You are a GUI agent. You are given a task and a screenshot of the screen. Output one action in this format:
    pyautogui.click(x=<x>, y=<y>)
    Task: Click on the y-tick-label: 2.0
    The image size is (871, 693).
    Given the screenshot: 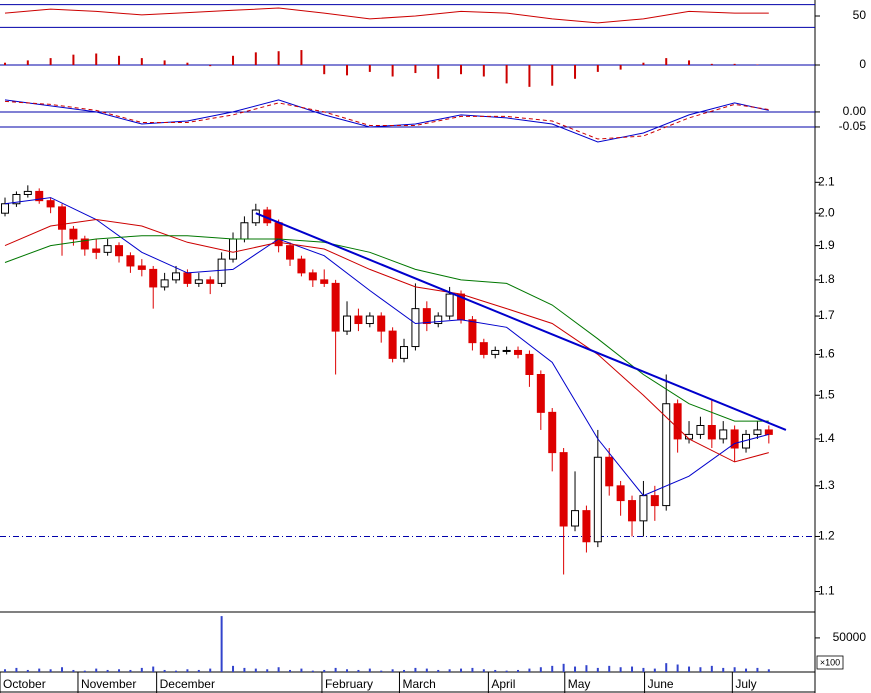 What is the action you would take?
    pyautogui.click(x=826, y=212)
    